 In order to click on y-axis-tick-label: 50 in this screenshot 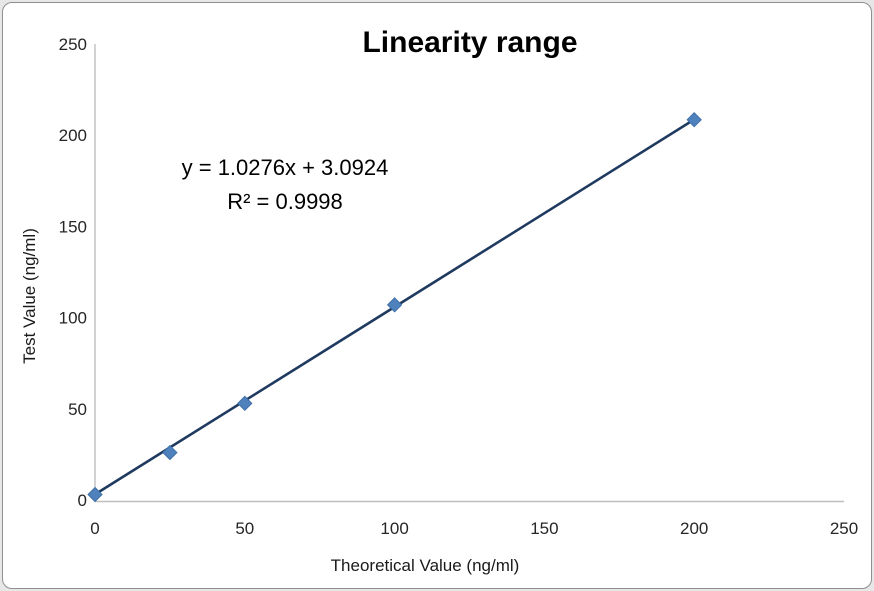, I will do `click(77, 409)`.